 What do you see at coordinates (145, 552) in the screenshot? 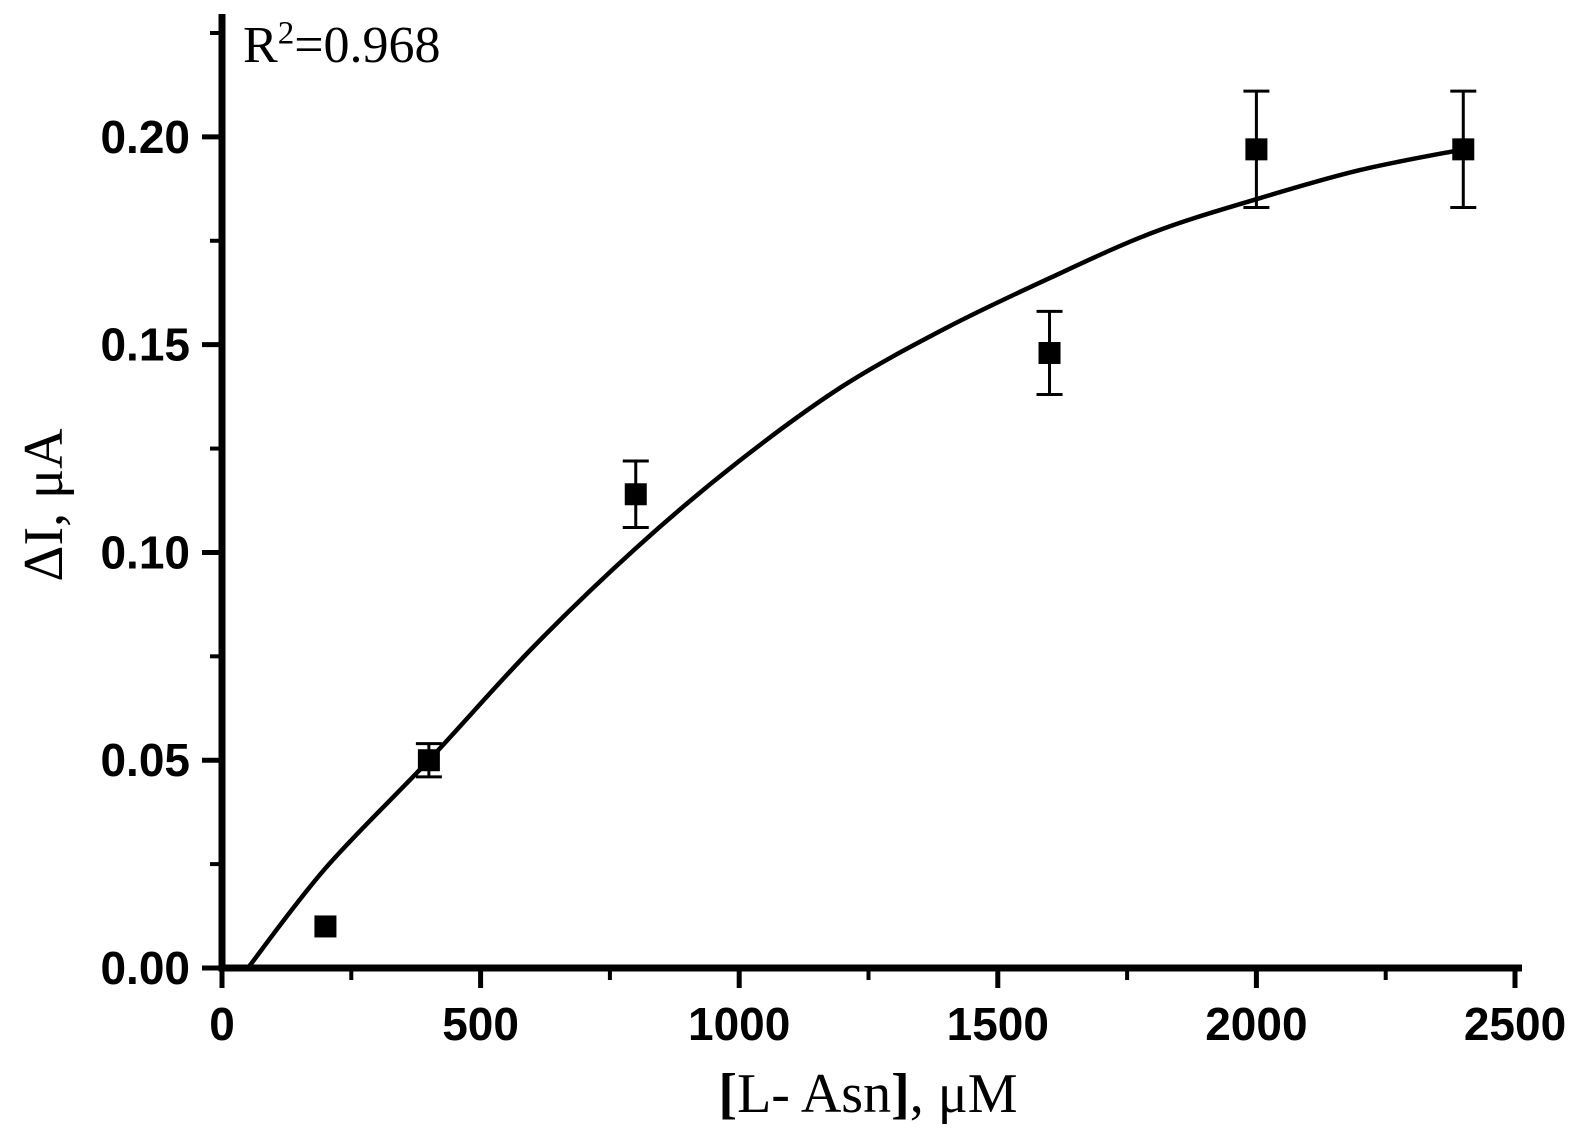
I see `y-tick-label: 0.10` at bounding box center [145, 552].